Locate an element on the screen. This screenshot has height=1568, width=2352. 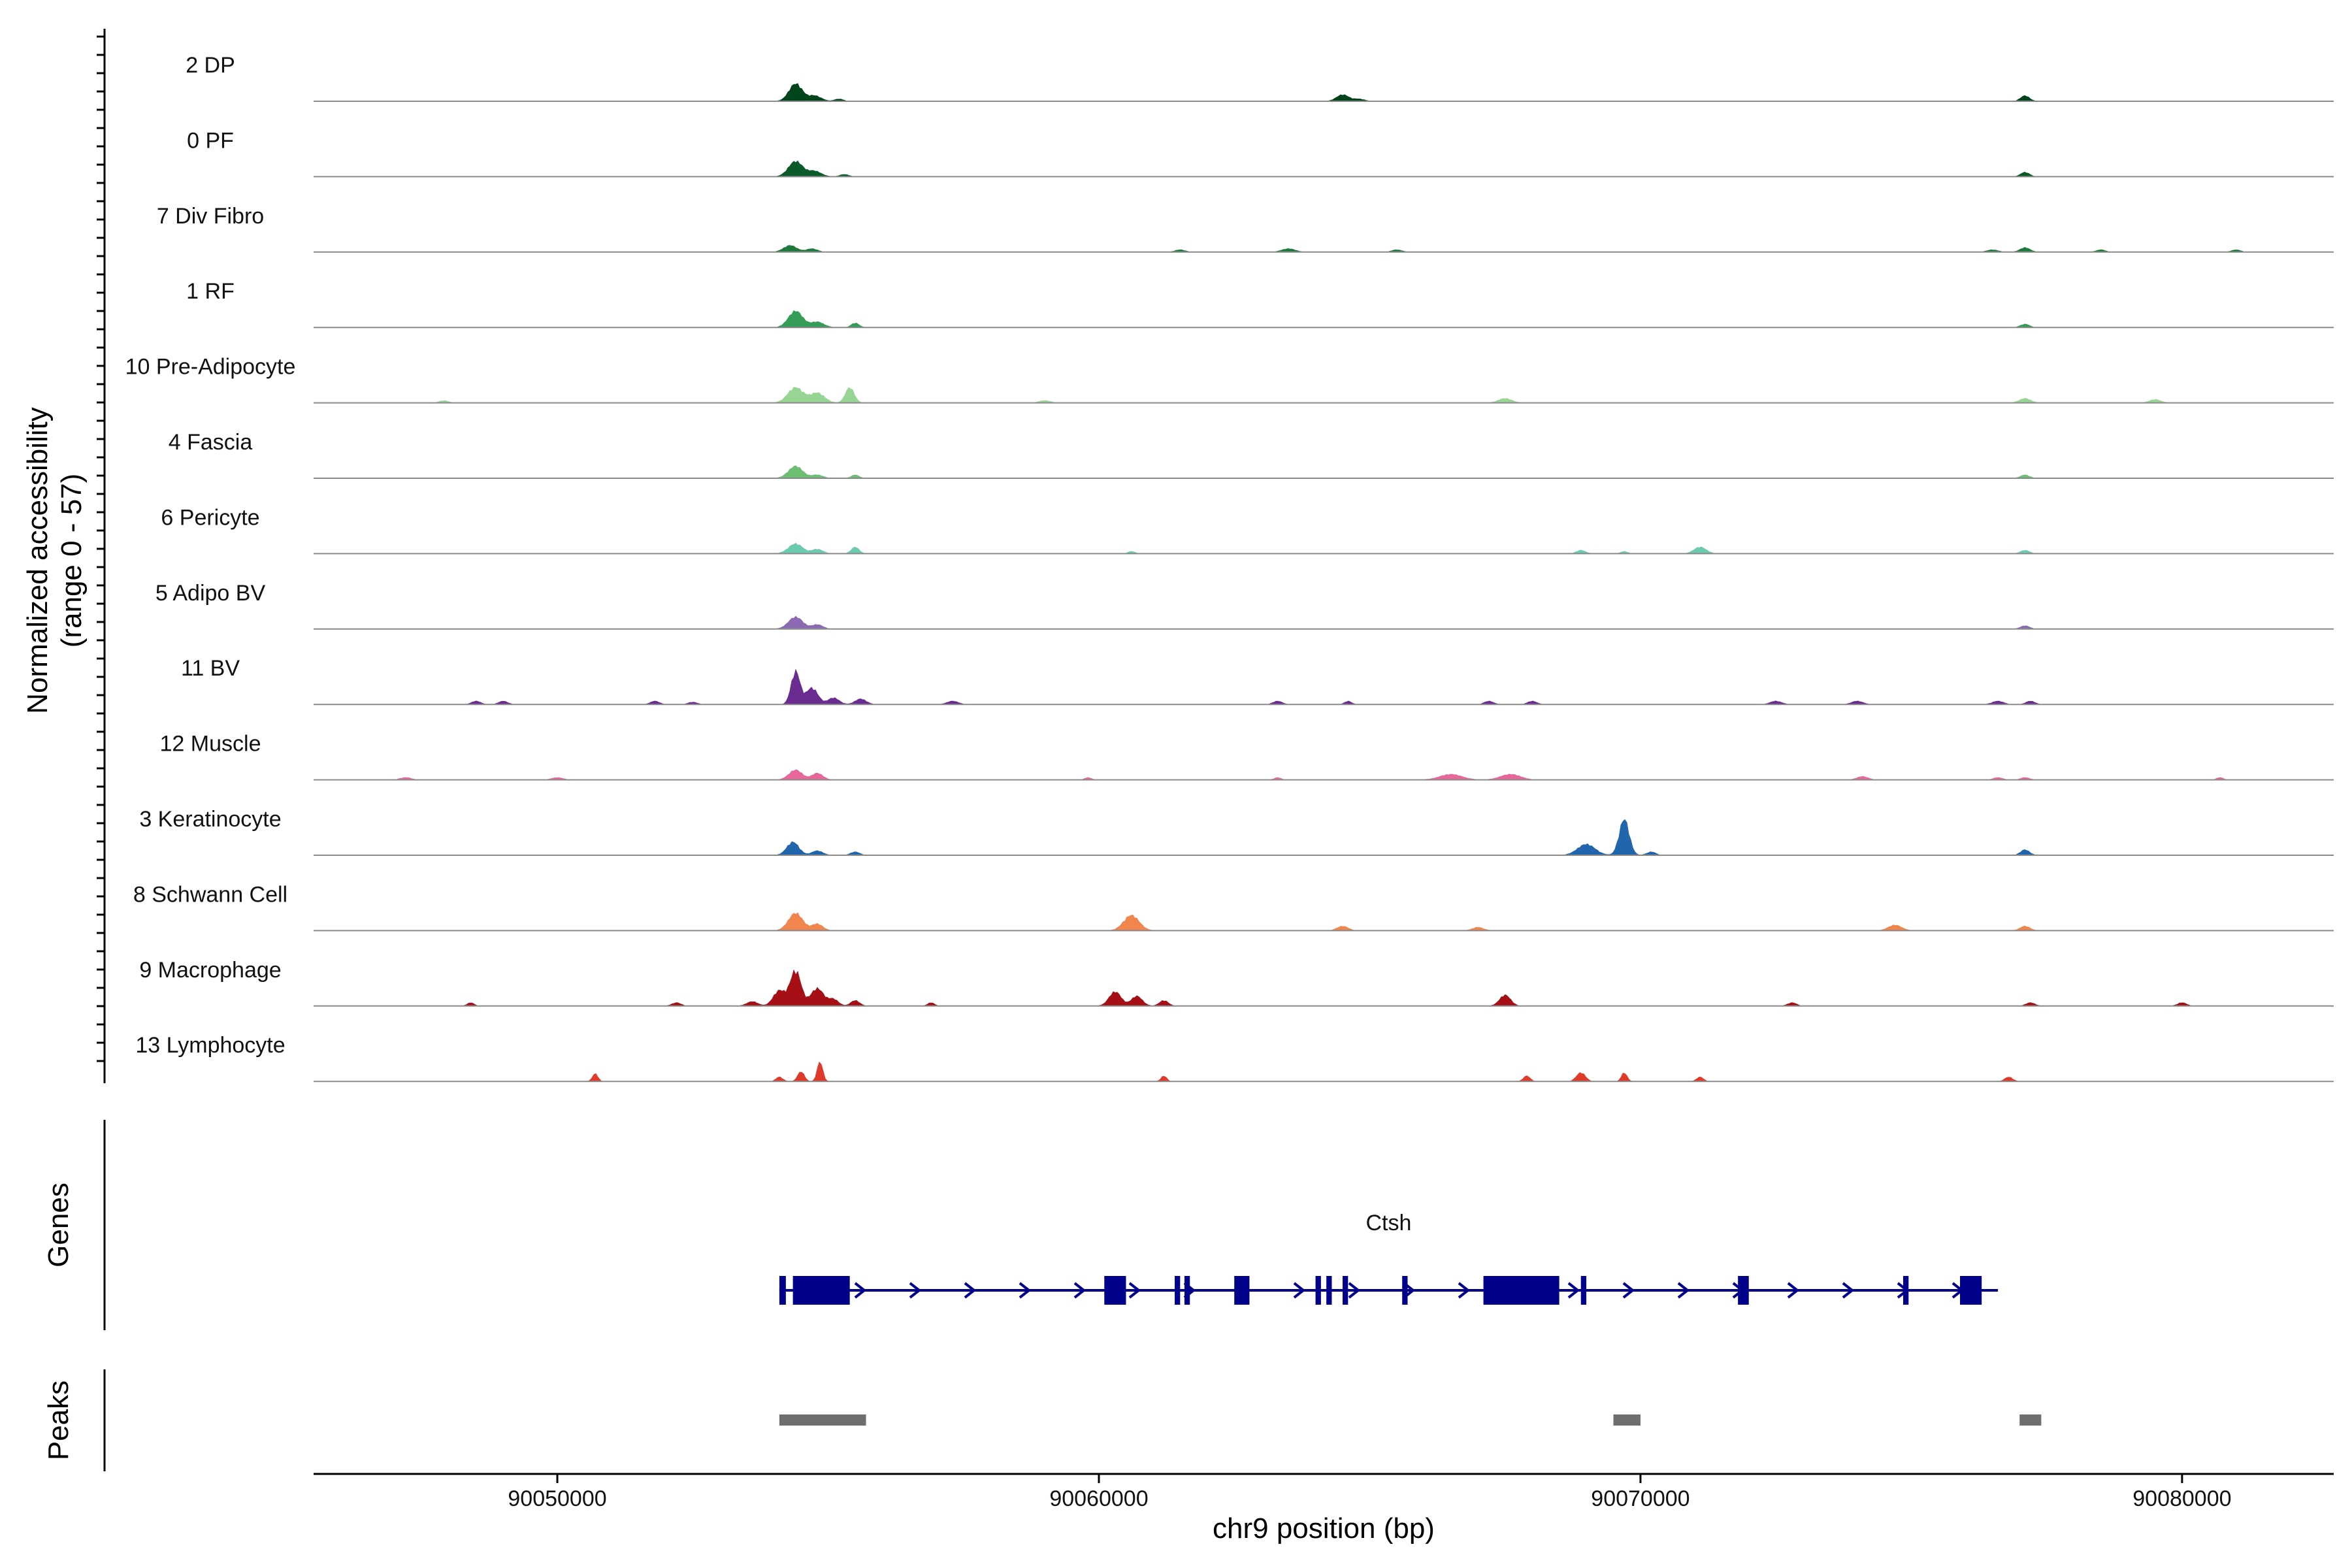
peaks-track is located at coordinates (1410, 1420).